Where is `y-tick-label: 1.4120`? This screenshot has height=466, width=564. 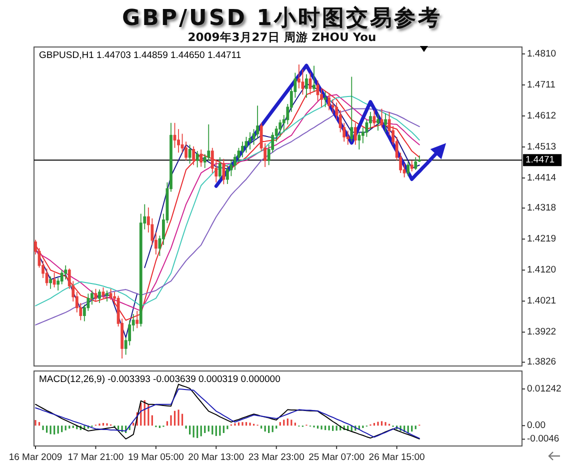
y-tick-label: 1.4120 is located at coordinates (541, 270).